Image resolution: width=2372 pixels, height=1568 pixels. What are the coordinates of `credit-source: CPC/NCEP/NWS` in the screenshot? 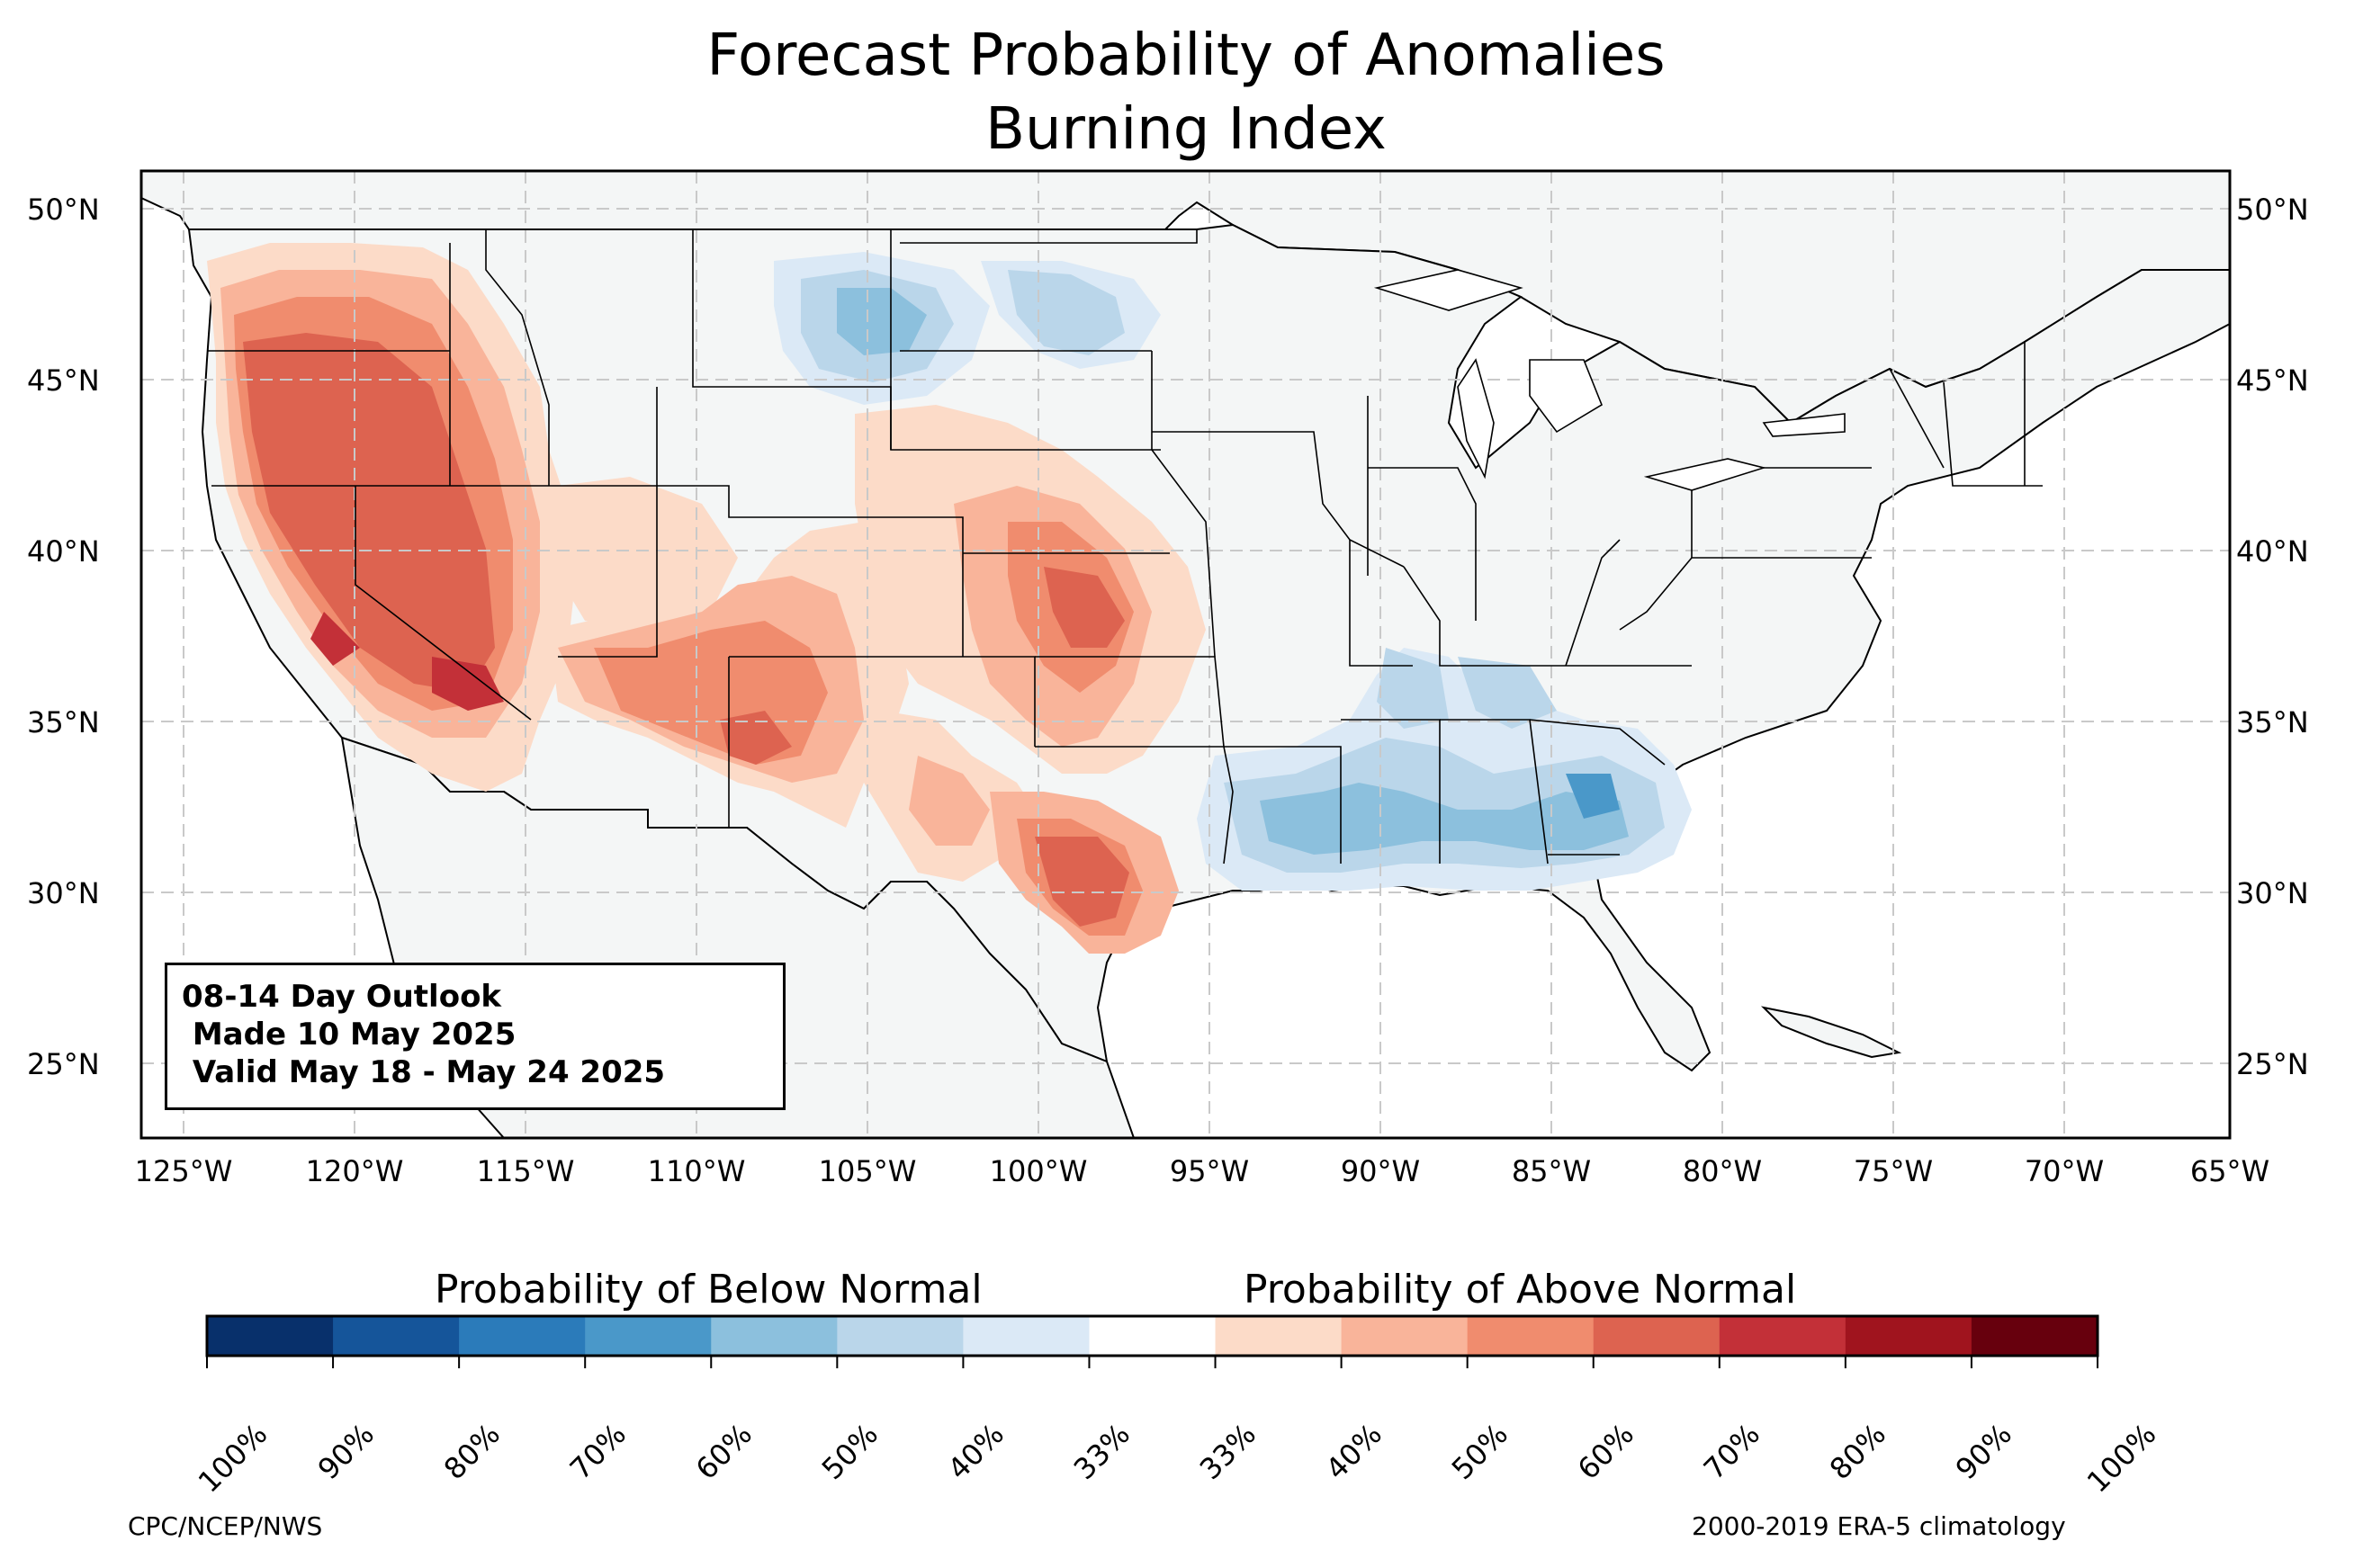 It's located at (225, 1526).